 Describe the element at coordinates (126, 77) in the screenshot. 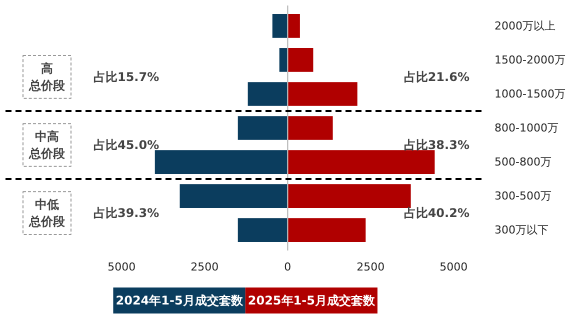

I see `annotation: 占比15.7%` at that location.